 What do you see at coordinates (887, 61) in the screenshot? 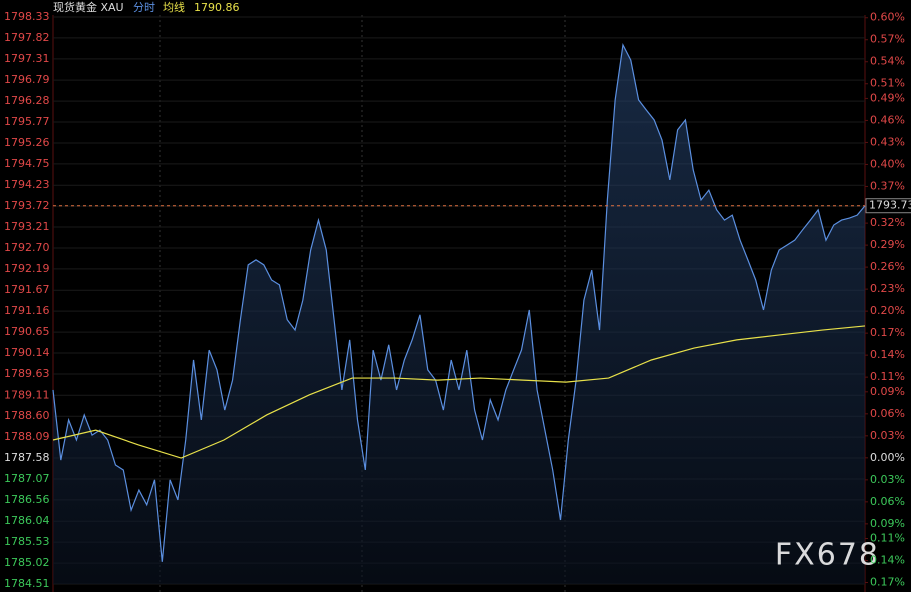
I see `y2-tick-label: 0.54%` at bounding box center [887, 61].